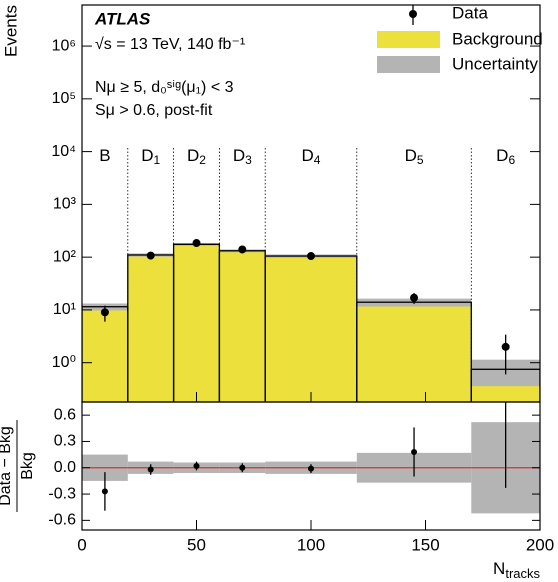 This screenshot has width=558, height=582. I want to click on ratio-y-tick-label: -0.3, so click(62, 493).